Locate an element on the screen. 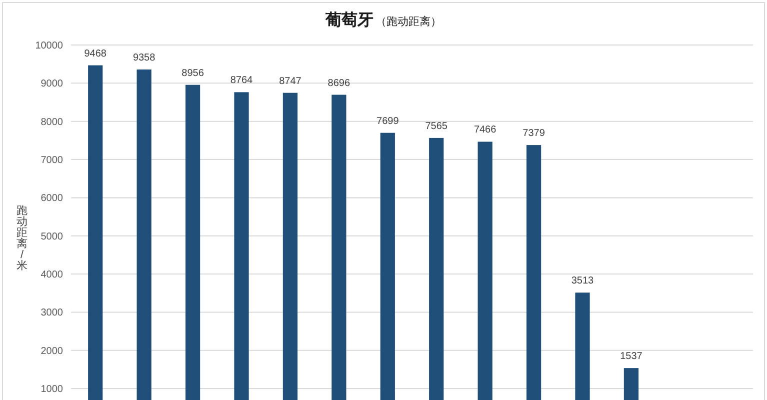 The image size is (767, 400). y-axis-title: 跑动距离/米 is located at coordinates (22, 238).